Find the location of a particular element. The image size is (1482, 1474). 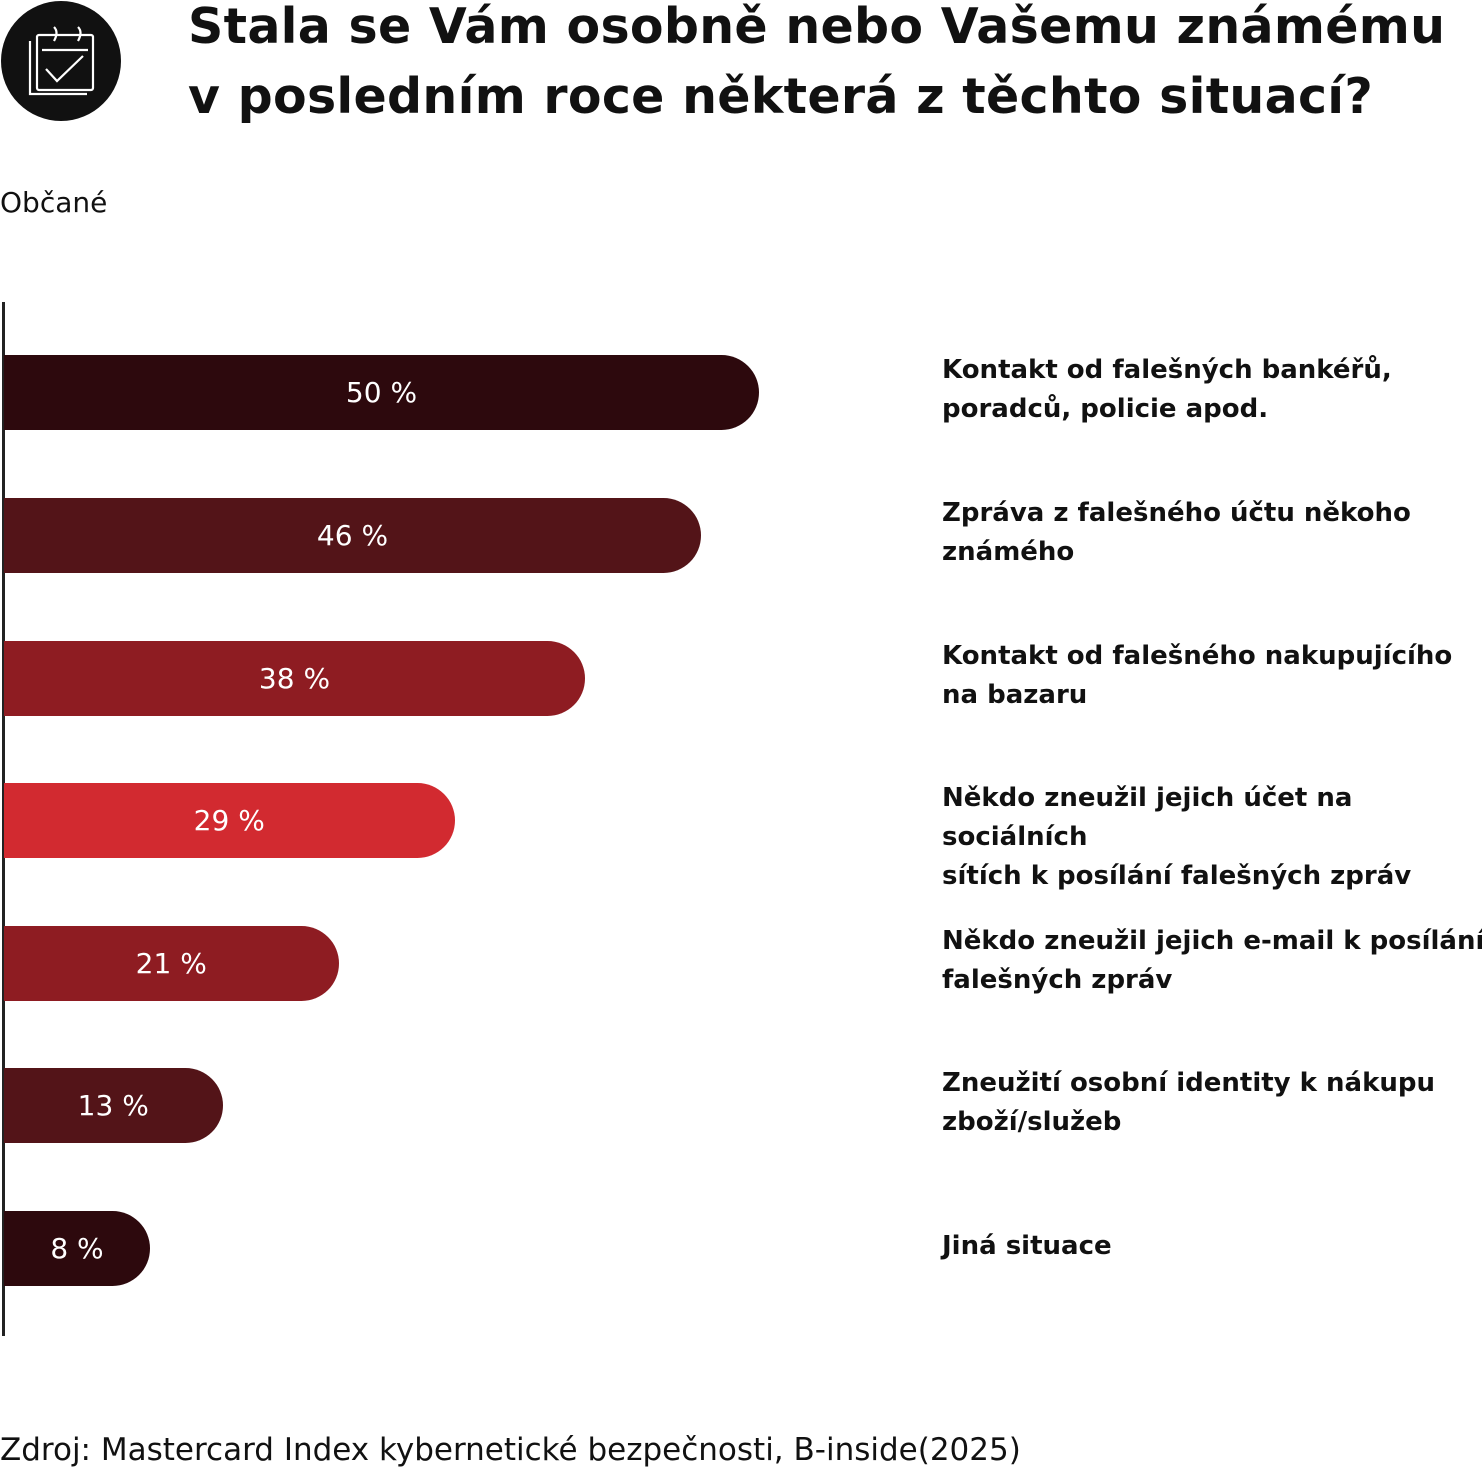

data-label: 13 % is located at coordinates (113, 1105).